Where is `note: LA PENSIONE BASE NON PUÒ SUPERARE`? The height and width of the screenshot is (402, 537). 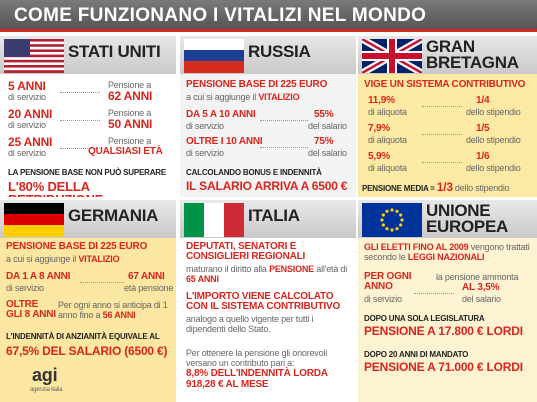
note: LA PENSIONE BASE NON PUÒ SUPERARE is located at coordinates (87, 172).